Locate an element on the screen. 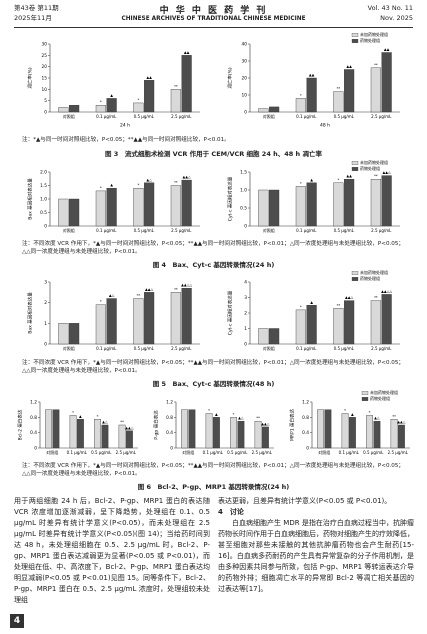 This screenshot has height=634, width=427. y-axis-label: Cyt-c 基因相对表达量 is located at coordinates (229, 198).